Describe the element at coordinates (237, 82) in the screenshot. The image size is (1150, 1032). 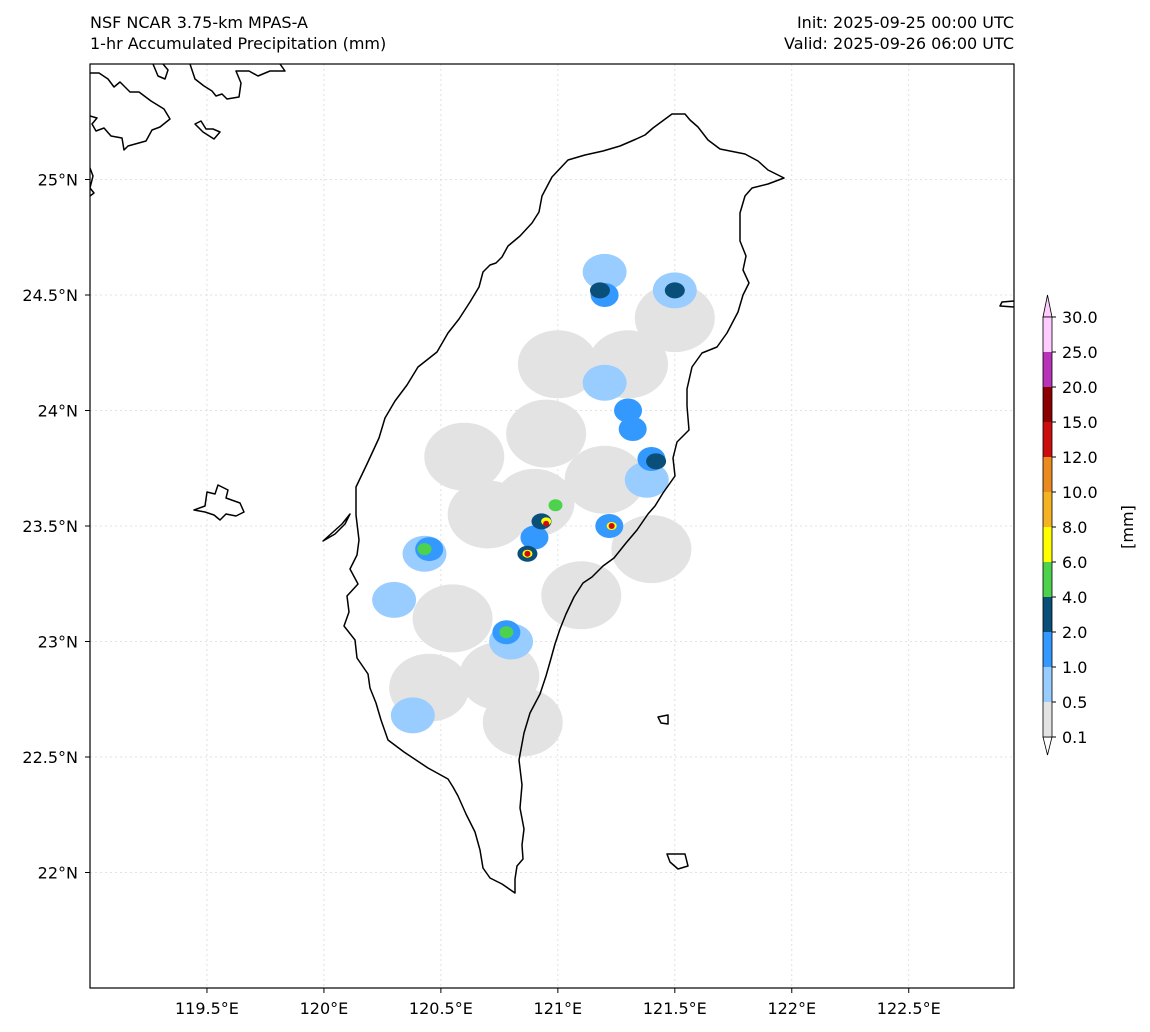
I see `mainland-coast-mid` at that location.